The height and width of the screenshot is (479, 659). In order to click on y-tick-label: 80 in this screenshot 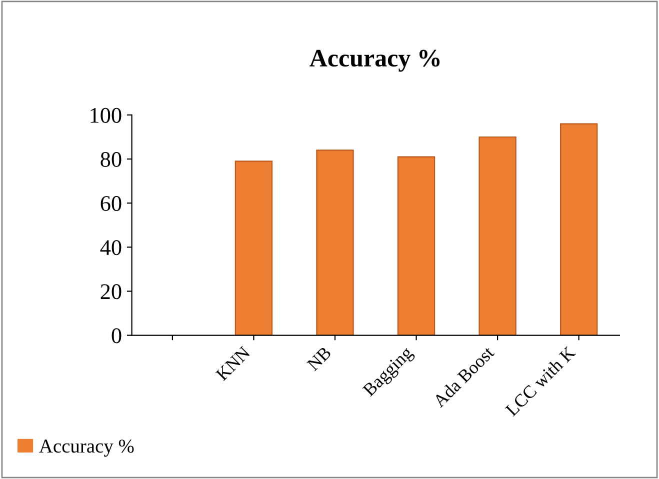, I will do `click(111, 159)`.